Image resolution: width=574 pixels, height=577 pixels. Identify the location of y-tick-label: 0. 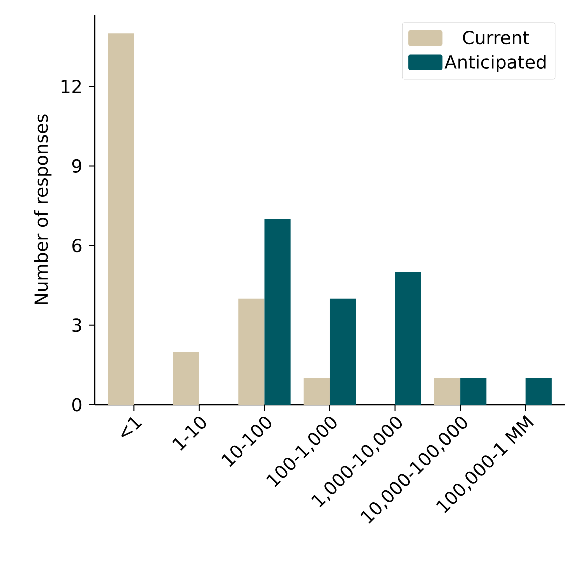
(77, 405).